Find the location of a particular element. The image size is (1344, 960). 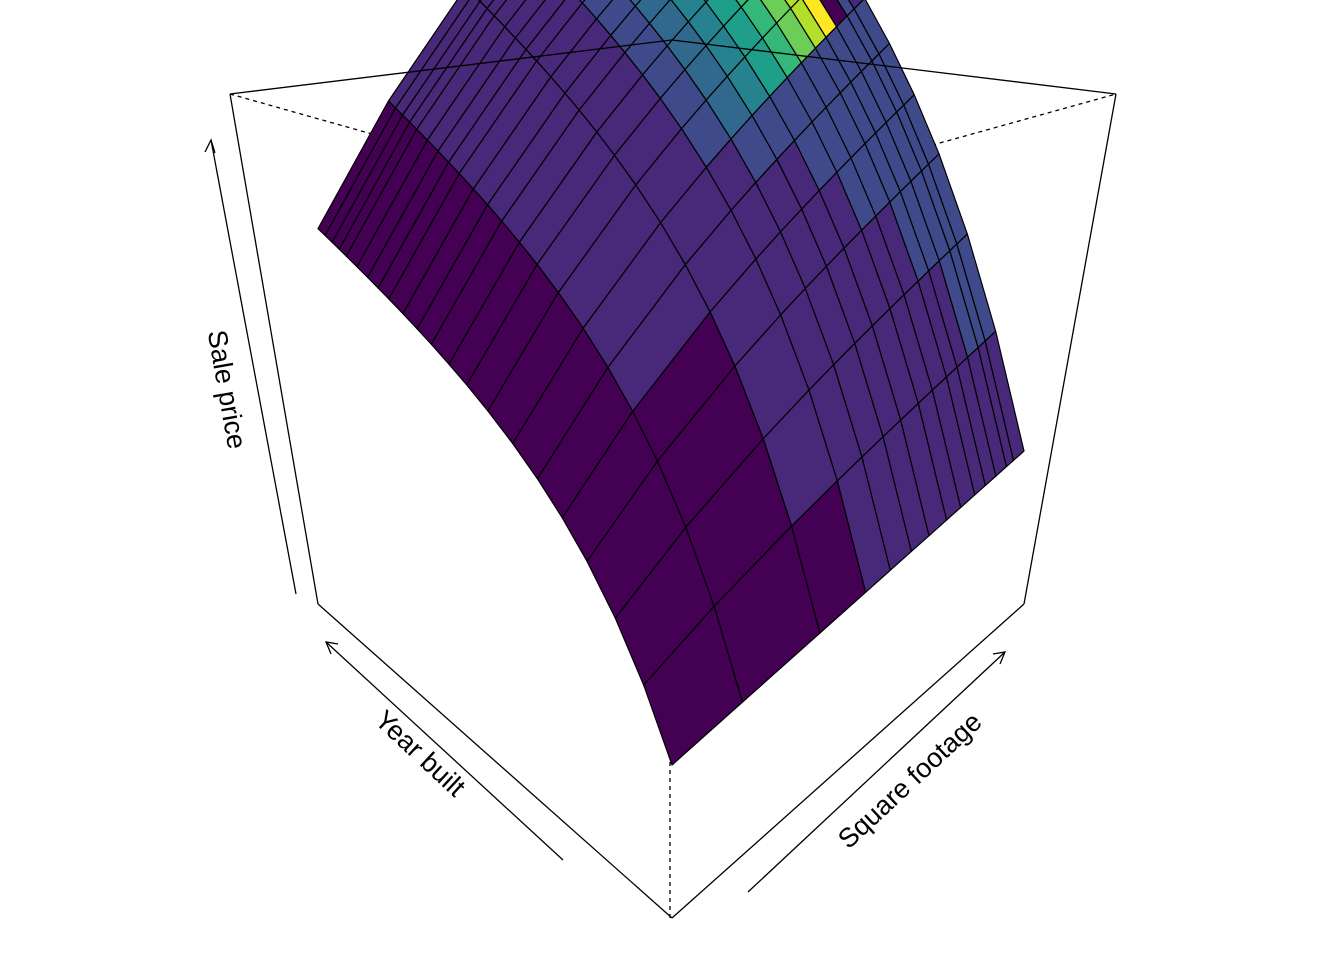

x-axis-arrow is located at coordinates (444, 751).